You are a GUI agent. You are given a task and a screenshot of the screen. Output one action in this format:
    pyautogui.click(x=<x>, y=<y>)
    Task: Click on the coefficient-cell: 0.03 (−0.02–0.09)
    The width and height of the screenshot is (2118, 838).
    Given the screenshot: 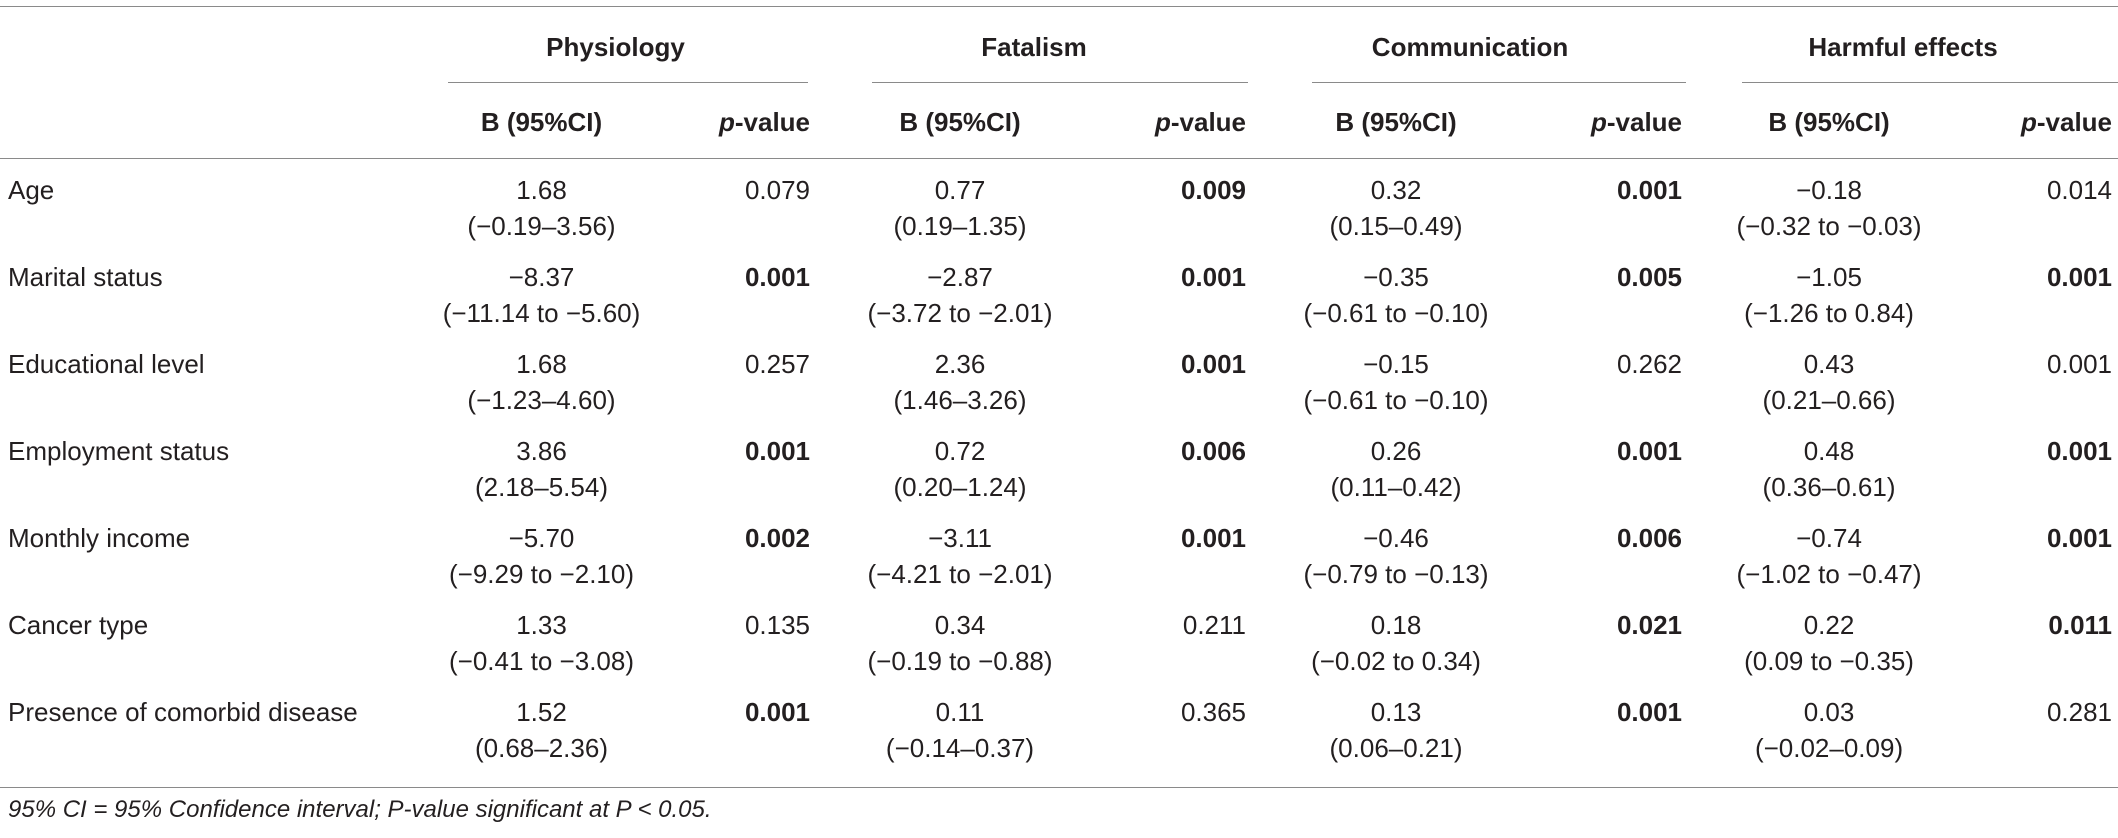 What is the action you would take?
    pyautogui.click(x=1829, y=727)
    